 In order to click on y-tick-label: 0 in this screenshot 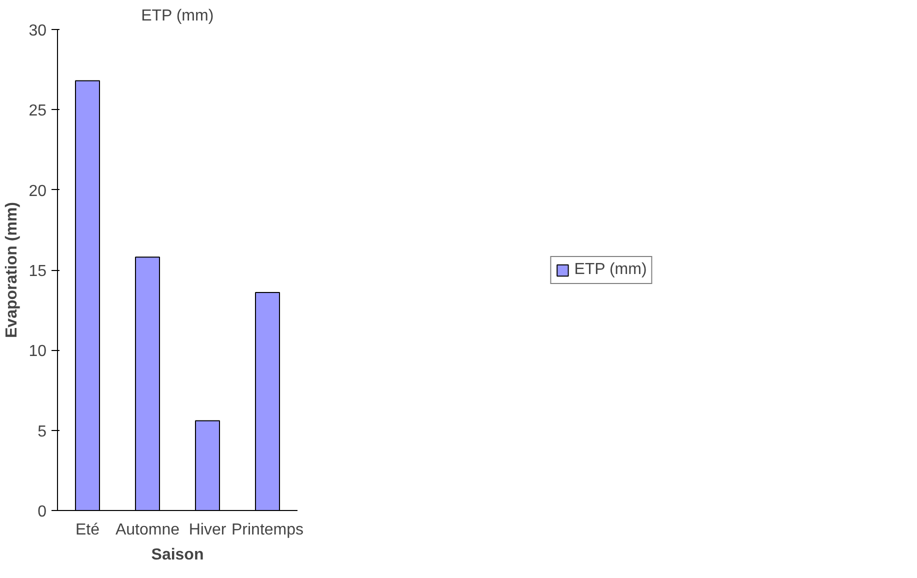, I will do `click(42, 512)`.